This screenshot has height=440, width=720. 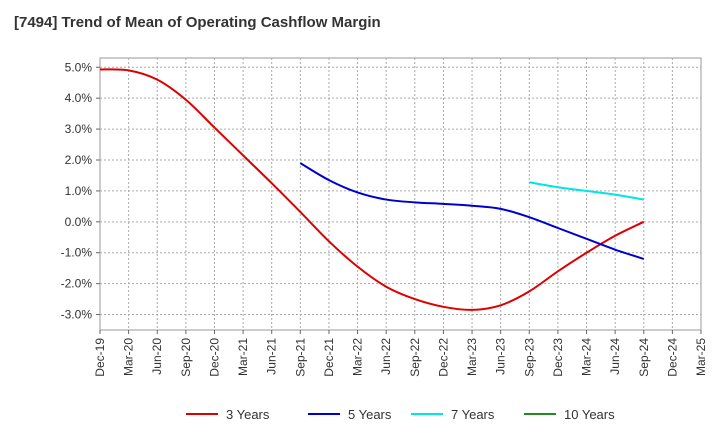 What do you see at coordinates (529, 357) in the screenshot?
I see `x-tick-label: Sep-23` at bounding box center [529, 357].